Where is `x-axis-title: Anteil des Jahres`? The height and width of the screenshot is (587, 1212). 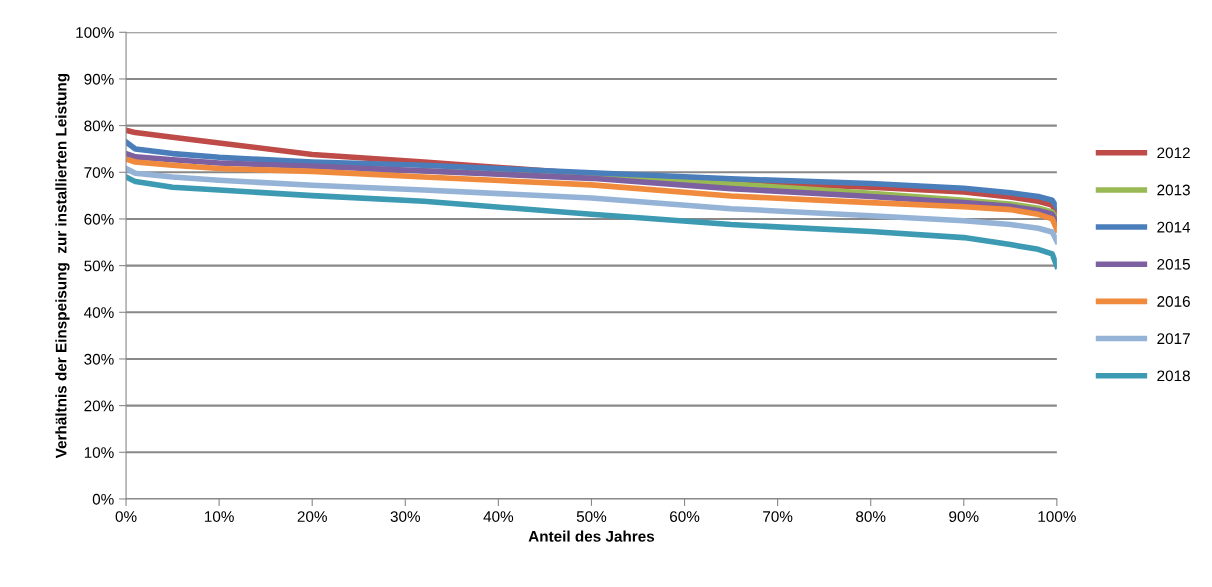
x-axis-title: Anteil des Jahres is located at coordinates (591, 536).